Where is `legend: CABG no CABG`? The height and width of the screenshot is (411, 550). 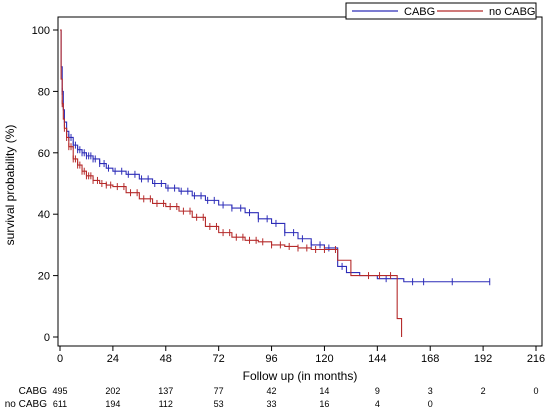
legend: CABG no CABG is located at coordinates (441, 11).